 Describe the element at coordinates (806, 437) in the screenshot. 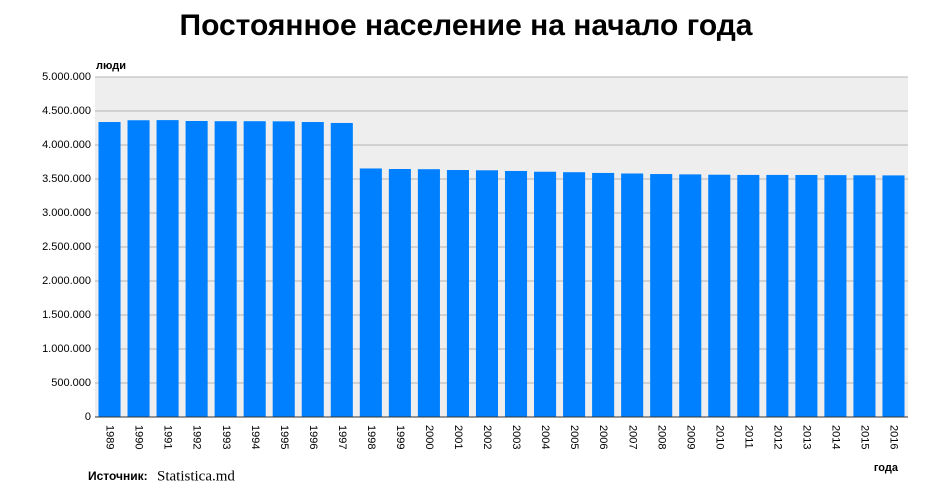

I see `x-tick-label: 2013` at that location.